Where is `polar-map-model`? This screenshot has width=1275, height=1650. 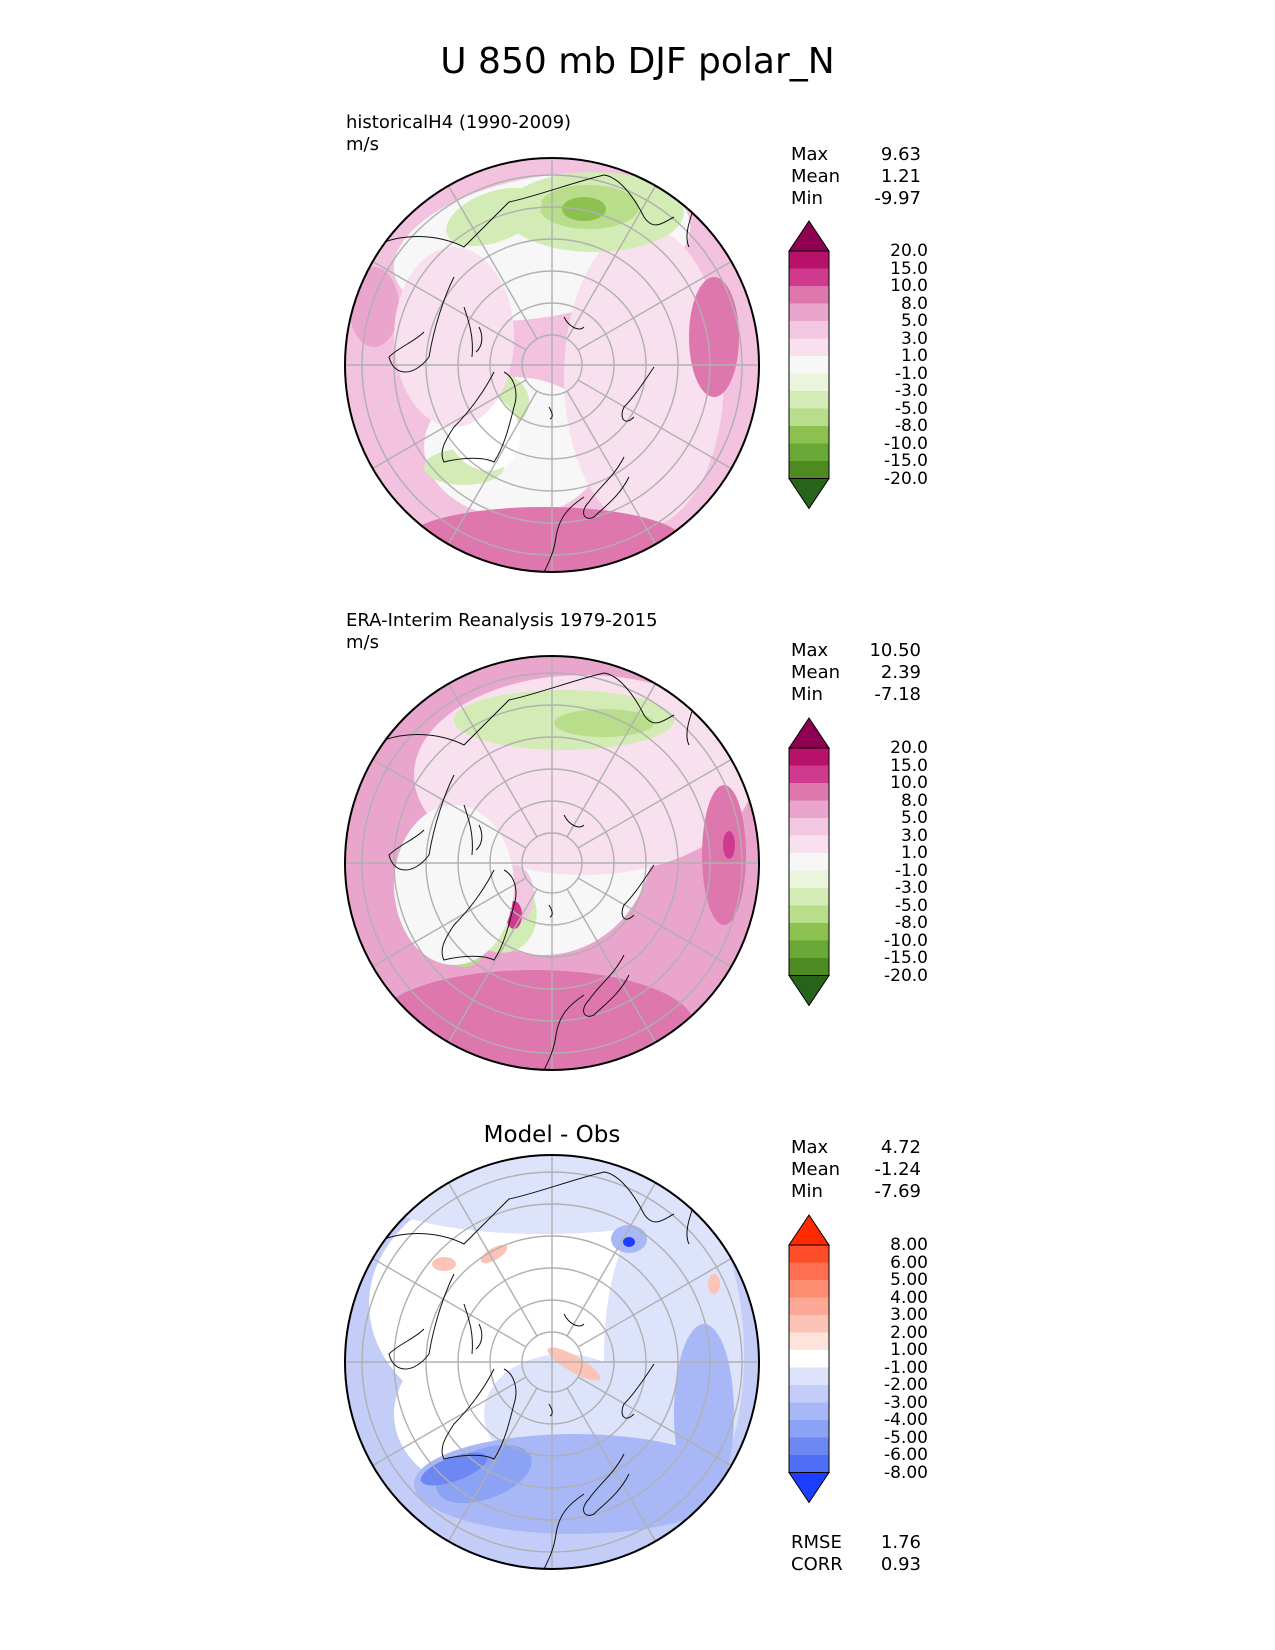 polar-map-model is located at coordinates (552, 365).